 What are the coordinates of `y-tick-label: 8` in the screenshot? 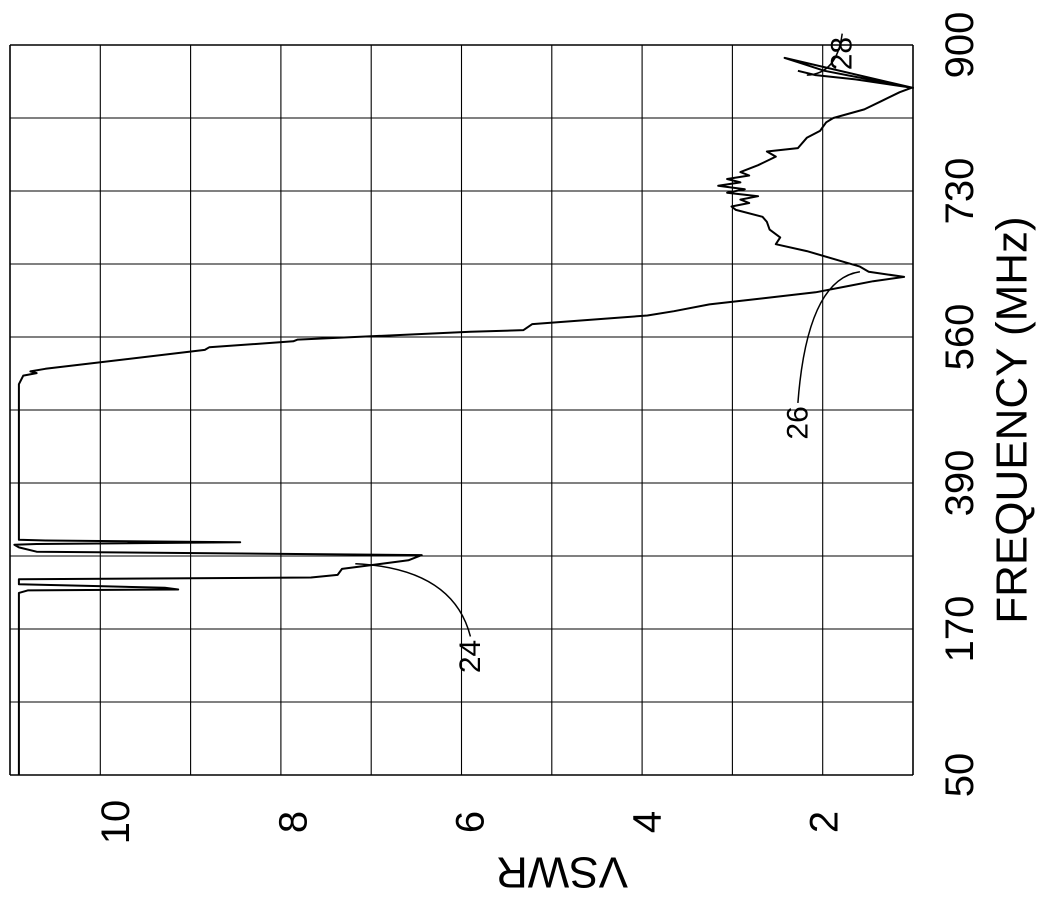 It's located at (293, 822).